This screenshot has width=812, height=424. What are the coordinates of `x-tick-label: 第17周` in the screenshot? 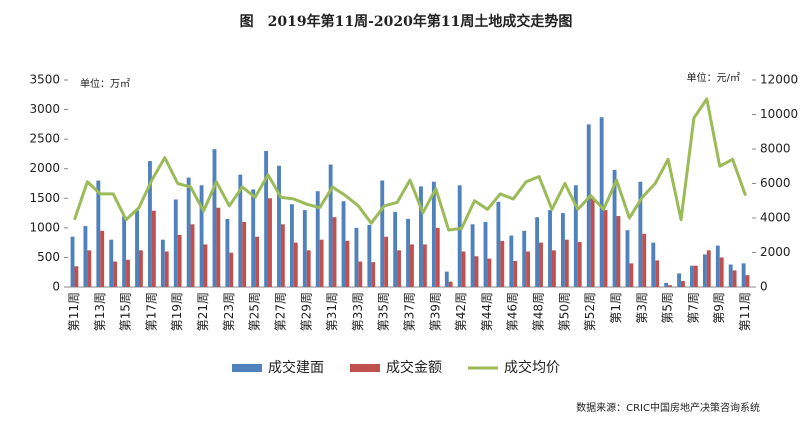 It's located at (151, 311).